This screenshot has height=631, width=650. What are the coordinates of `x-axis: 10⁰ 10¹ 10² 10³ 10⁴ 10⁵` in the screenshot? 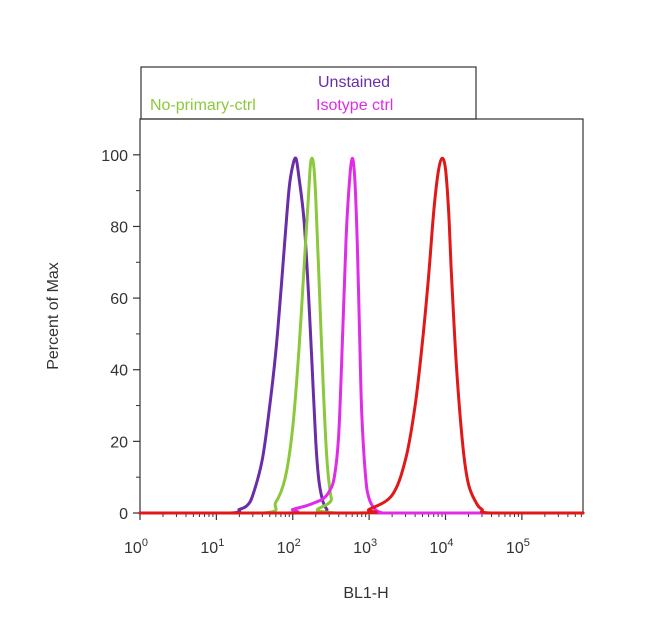 It's located at (353, 535).